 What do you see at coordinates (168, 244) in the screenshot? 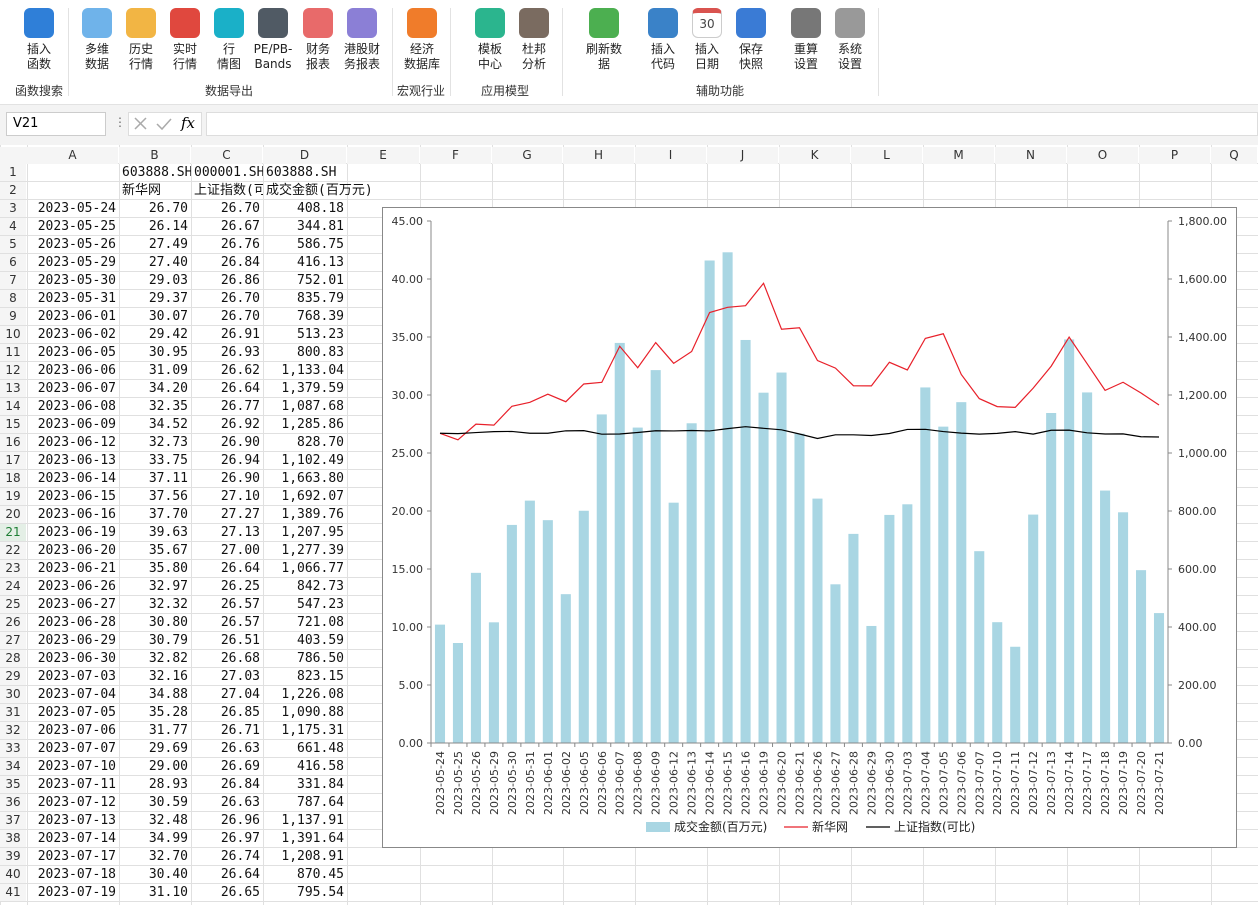
I see `cell: 27.49` at bounding box center [168, 244].